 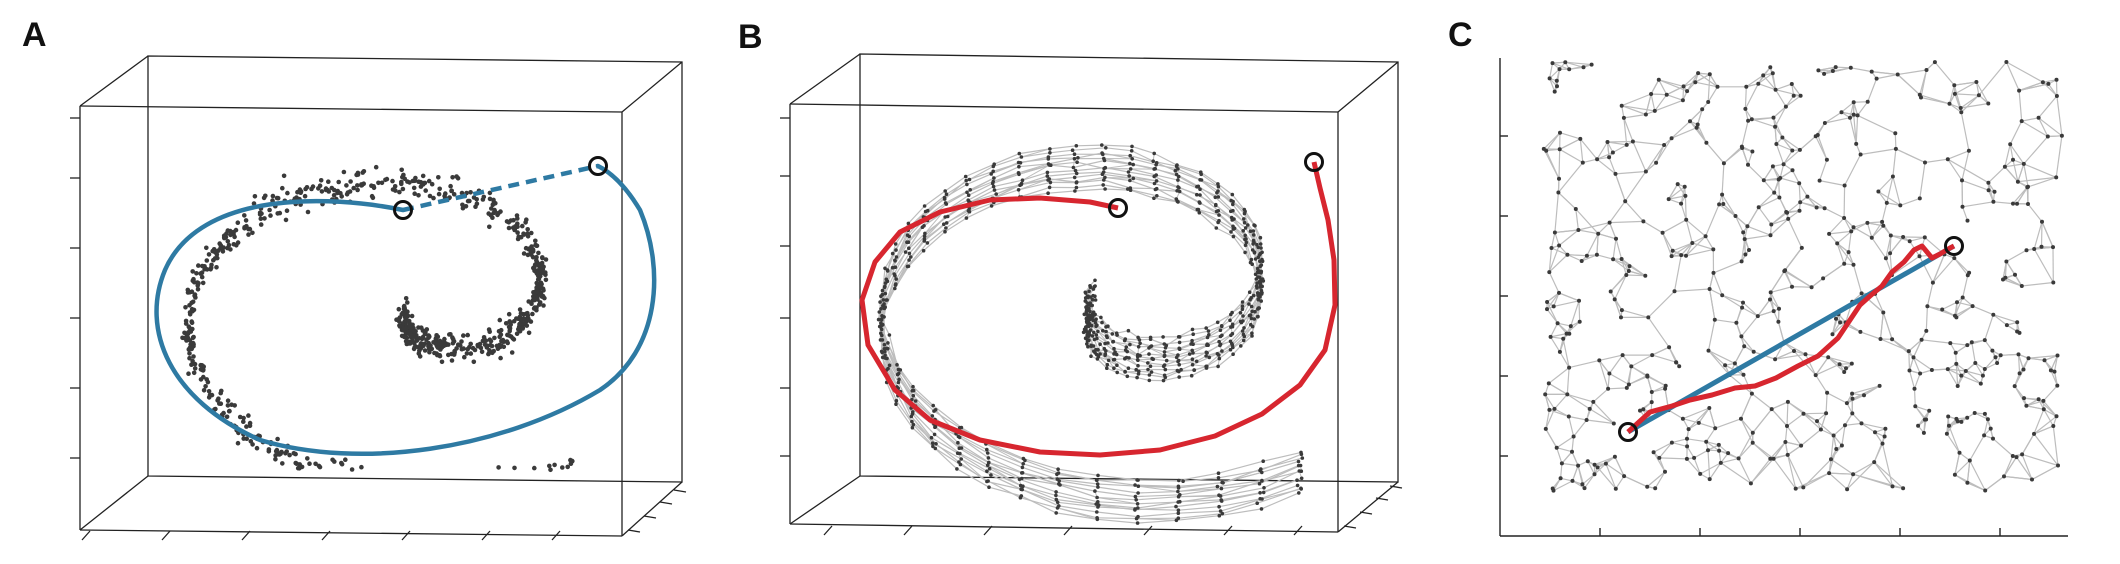 What do you see at coordinates (908, 530) in the screenshot?
I see `tick-mark` at bounding box center [908, 530].